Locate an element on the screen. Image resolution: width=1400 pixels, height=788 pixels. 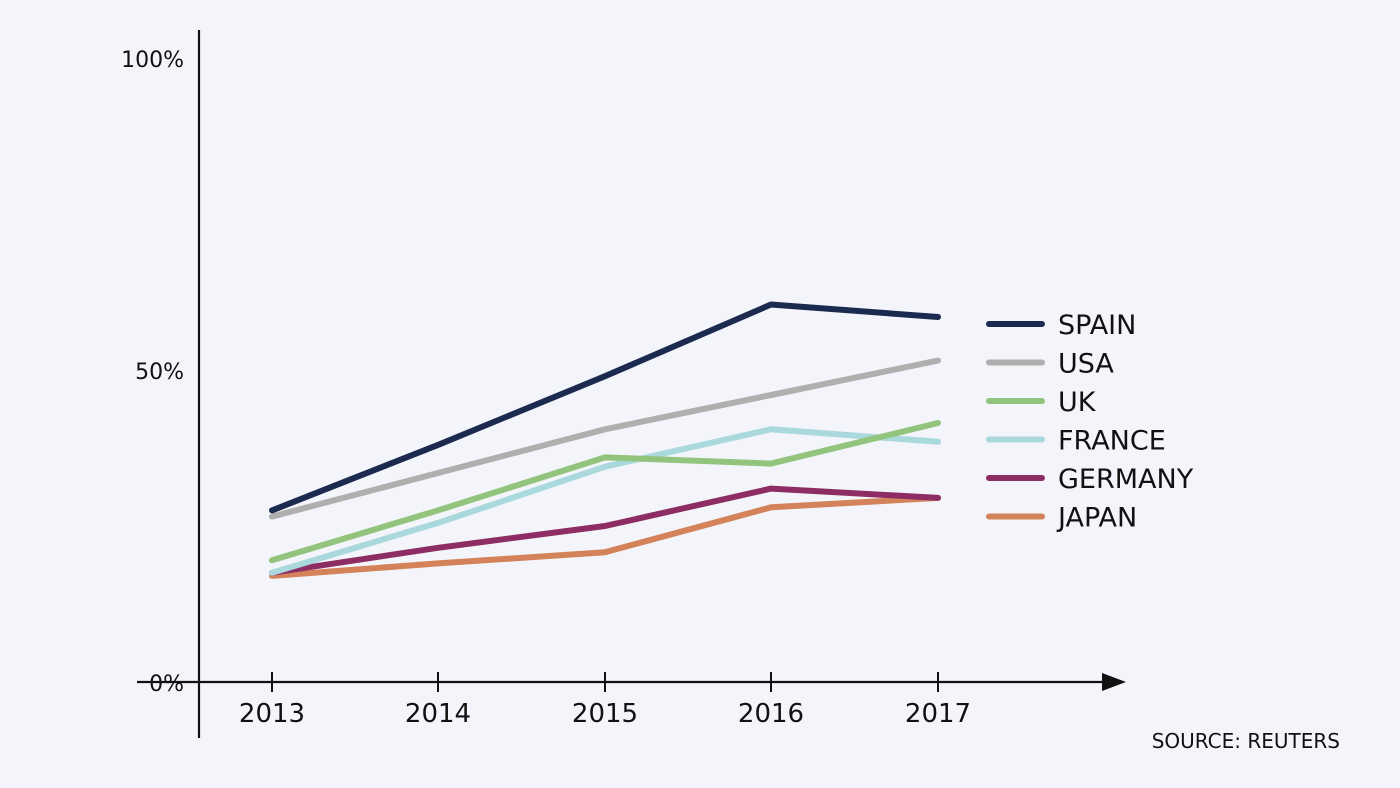
x-tick-label: 2016 is located at coordinates (771, 714).